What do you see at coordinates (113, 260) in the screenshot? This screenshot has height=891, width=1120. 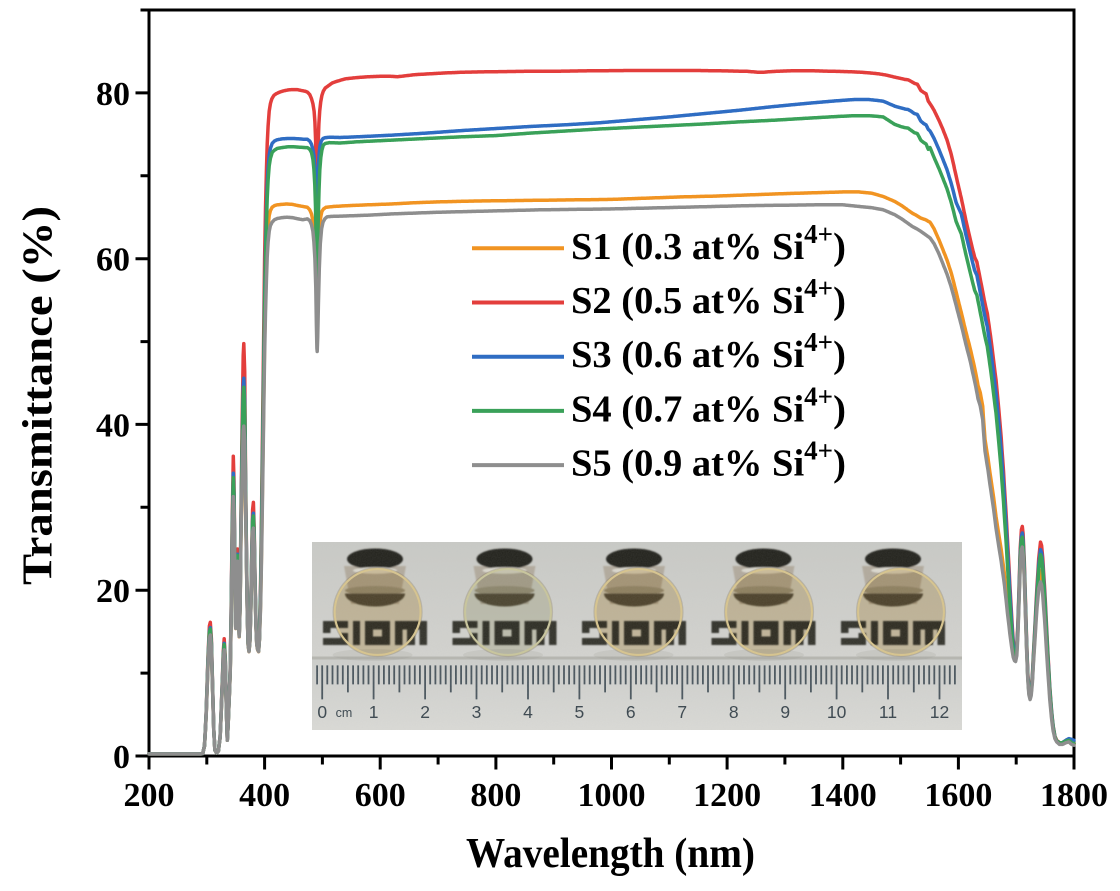 I see `svg-text: 60` at bounding box center [113, 260].